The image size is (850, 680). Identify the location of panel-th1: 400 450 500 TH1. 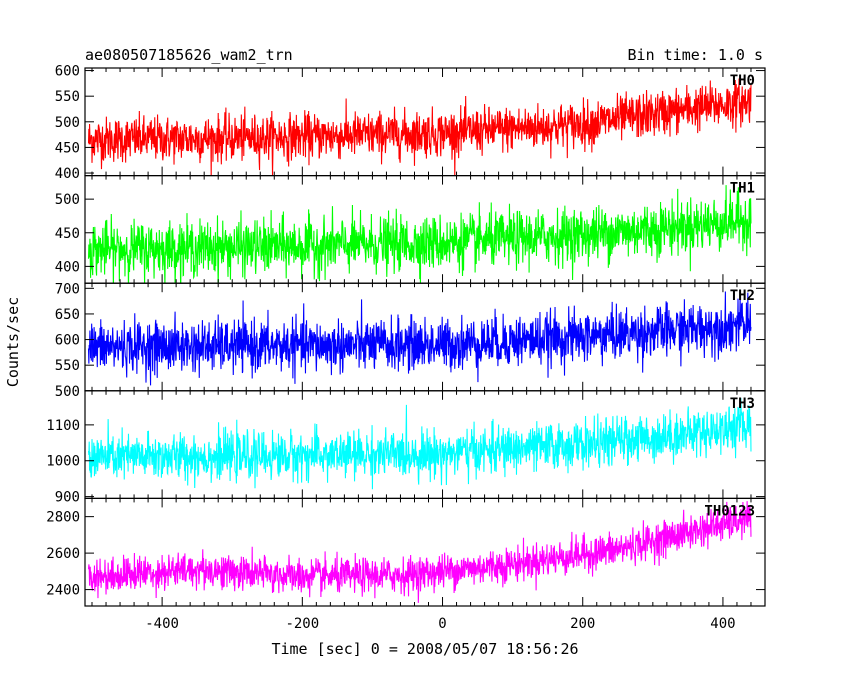
(410, 229).